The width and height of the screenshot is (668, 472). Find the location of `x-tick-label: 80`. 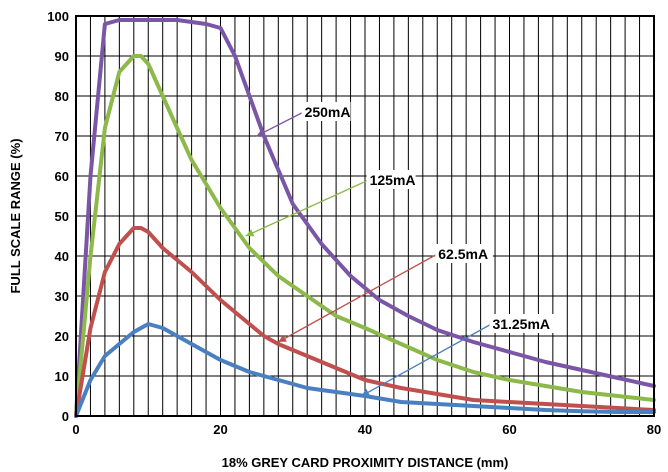

x-tick-label: 80 is located at coordinates (654, 429).